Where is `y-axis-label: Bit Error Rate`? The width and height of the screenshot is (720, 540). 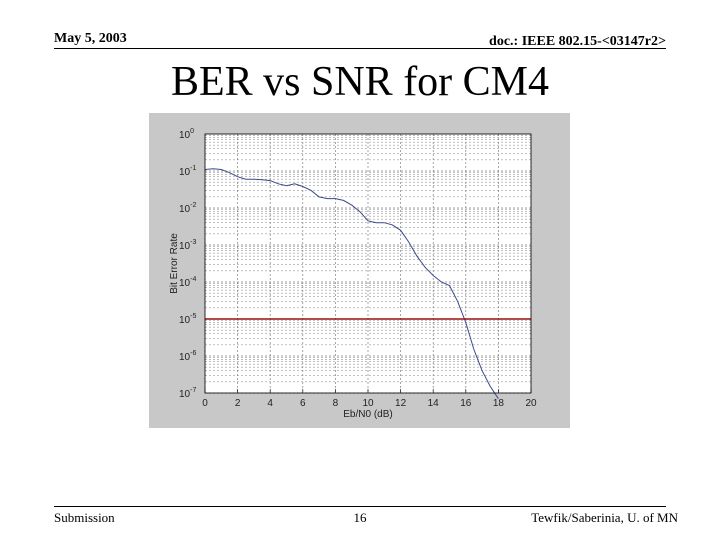
y-axis-label: Bit Error Rate is located at coordinates (174, 263).